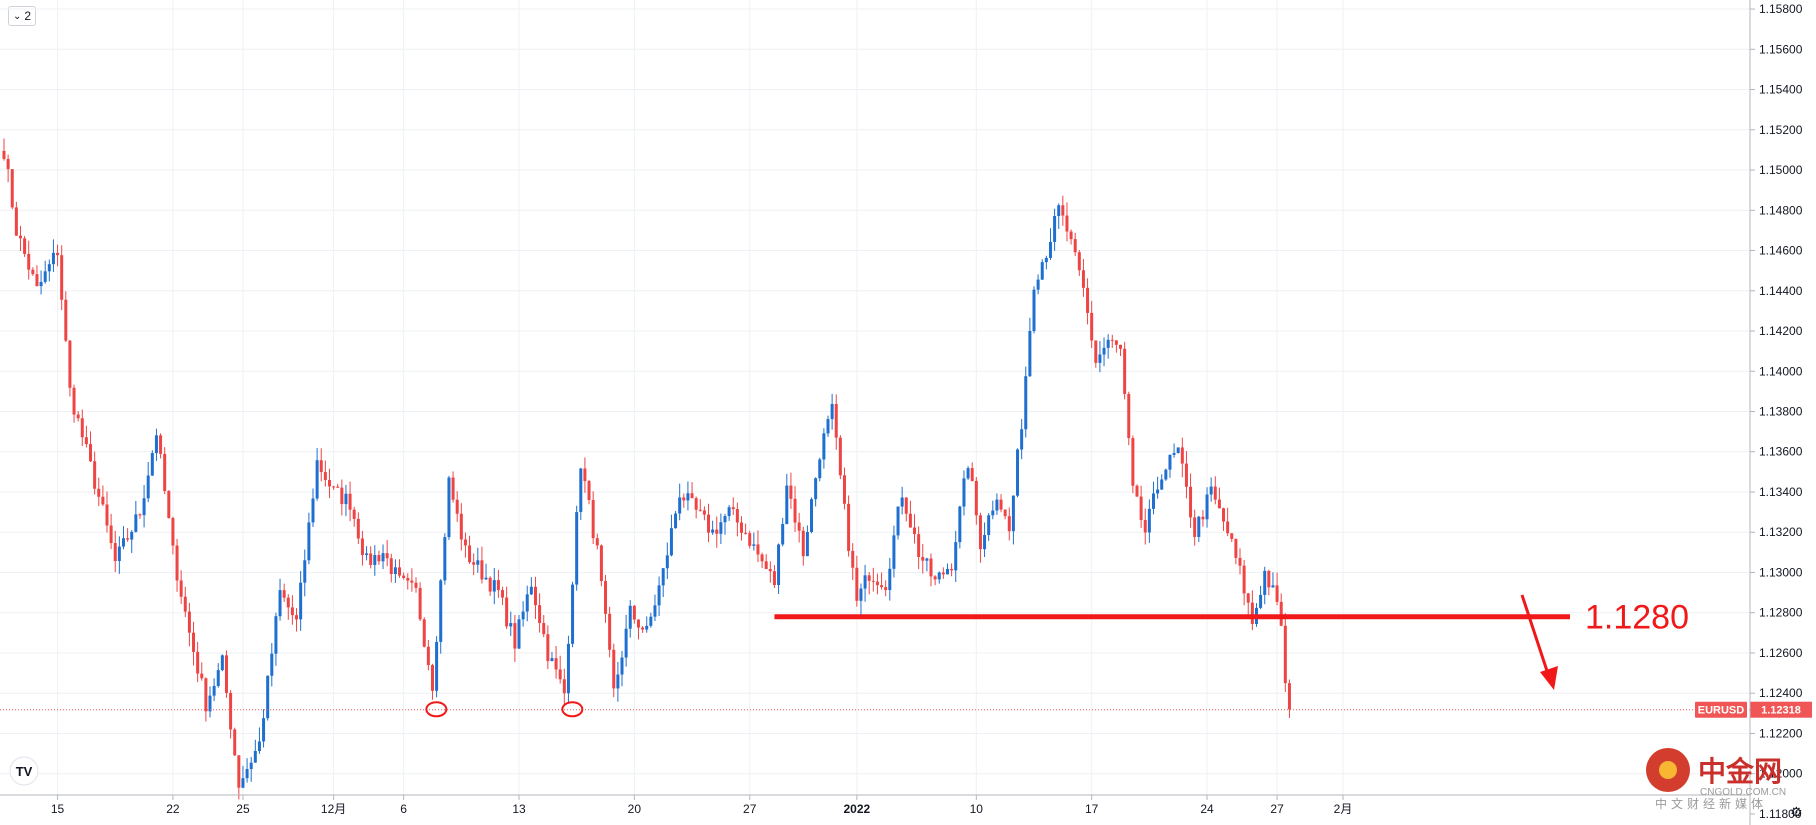 The height and width of the screenshot is (825, 1816). I want to click on time-tick-label: 2月, so click(1343, 809).